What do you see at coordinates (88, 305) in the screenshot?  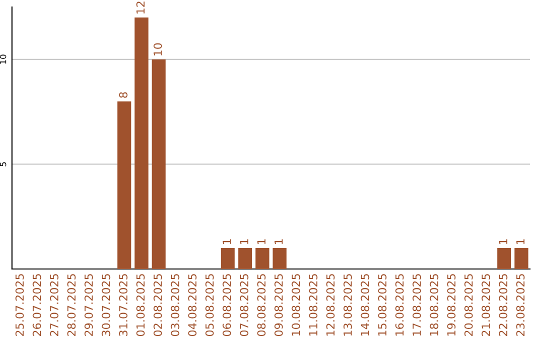 I see `x-tick-label: 29.07.2025` at bounding box center [88, 305].